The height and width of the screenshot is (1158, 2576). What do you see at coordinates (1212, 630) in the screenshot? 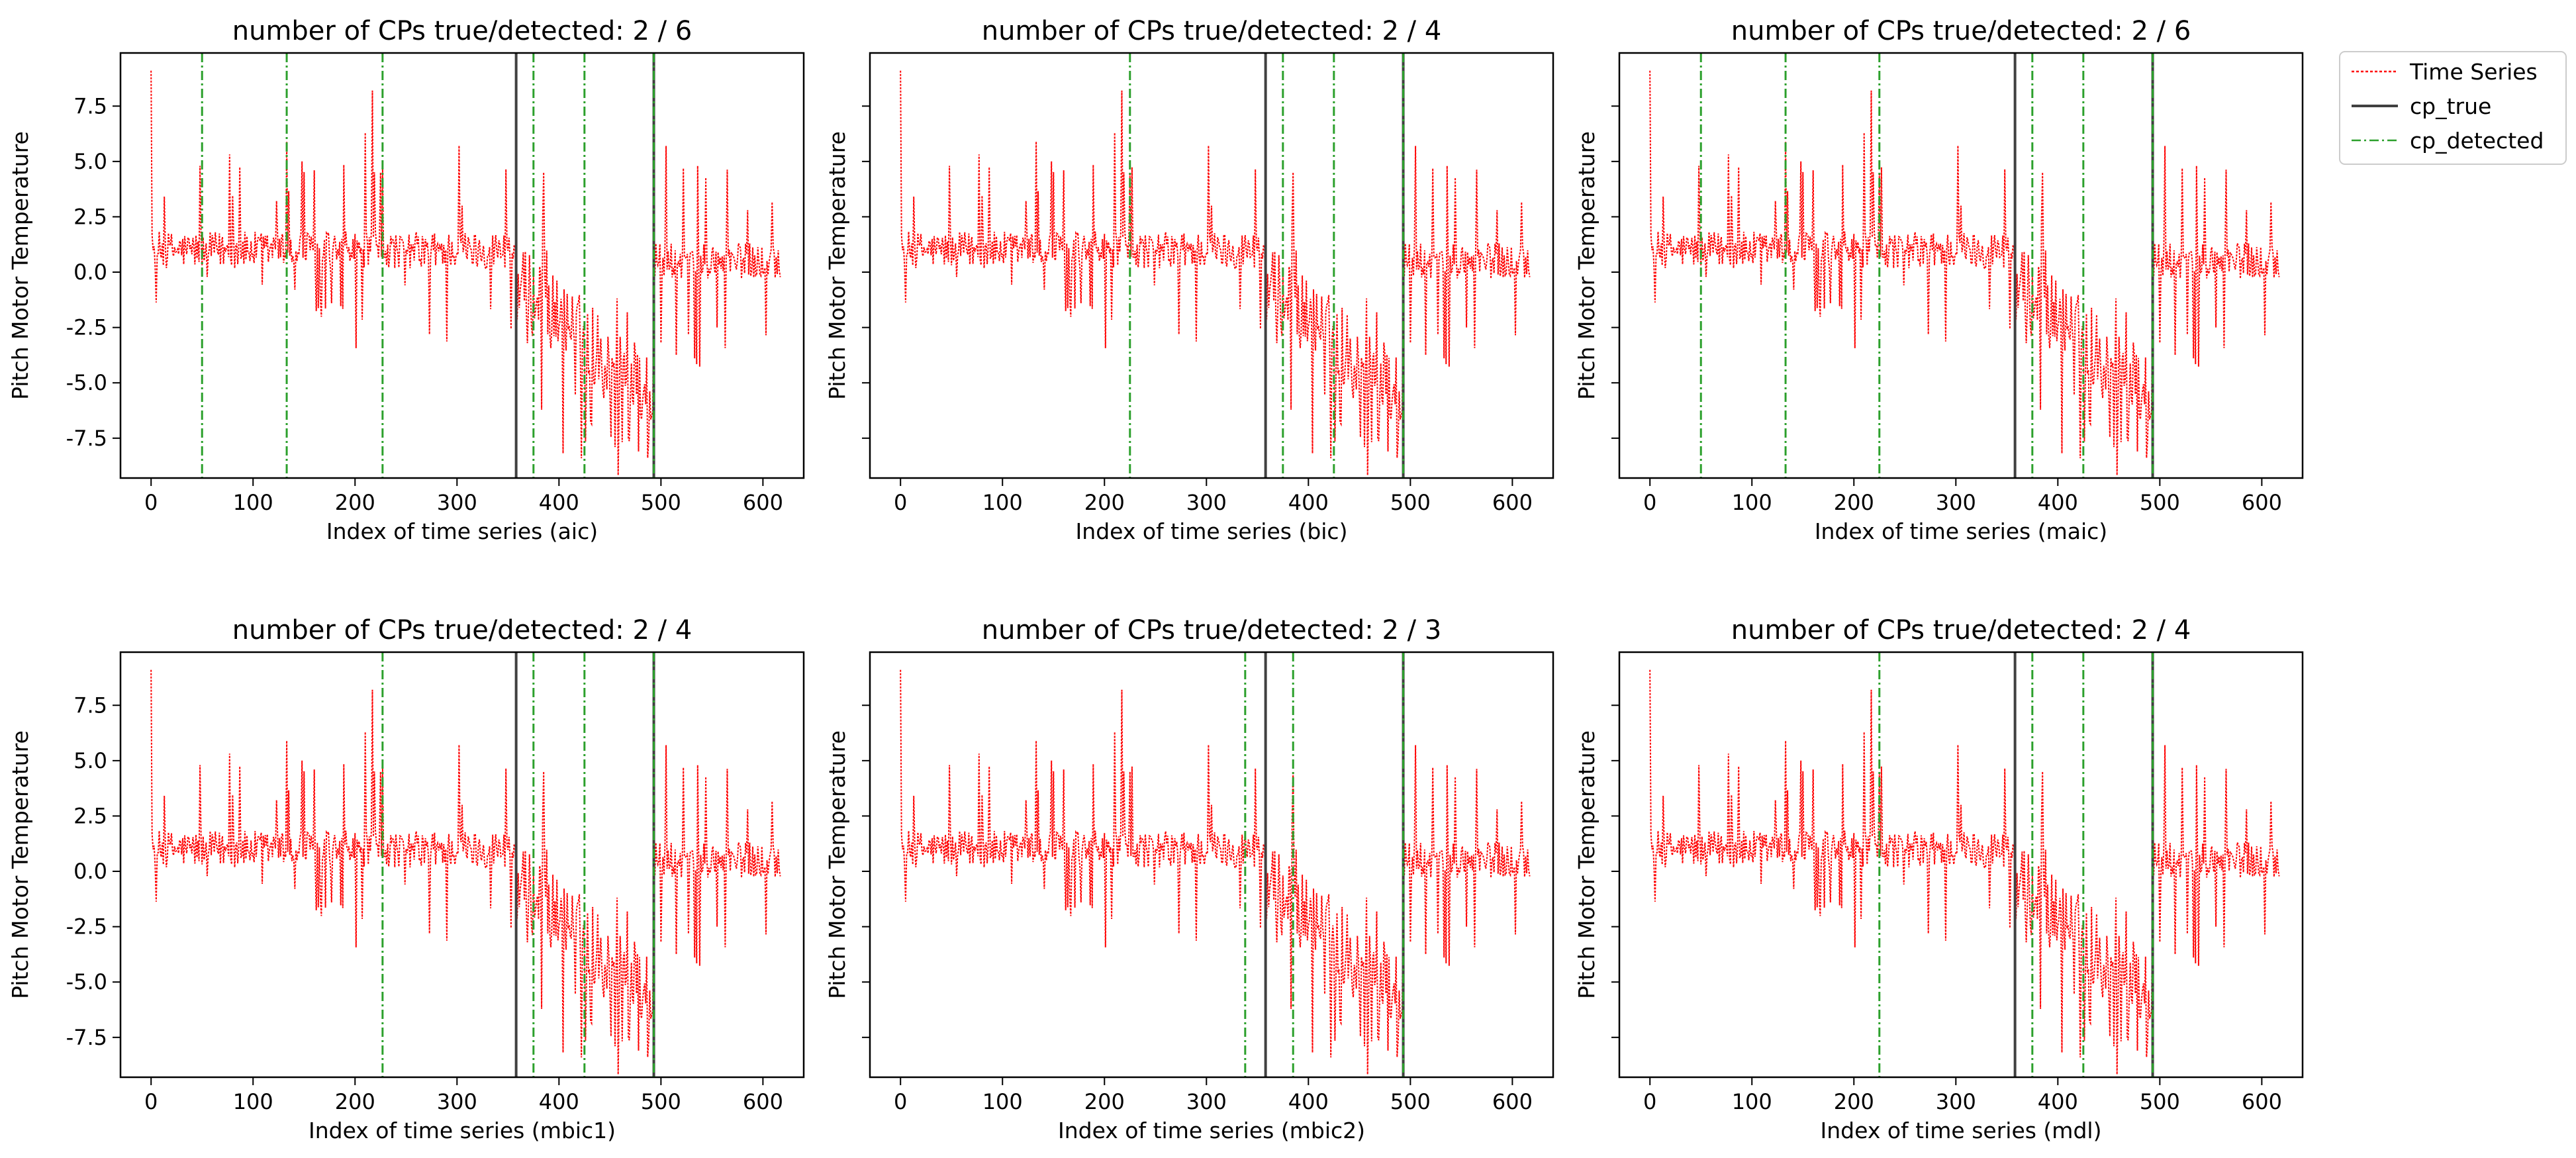
I see `subplot-title: number of CPs true/detected: 2 / 3` at bounding box center [1212, 630].